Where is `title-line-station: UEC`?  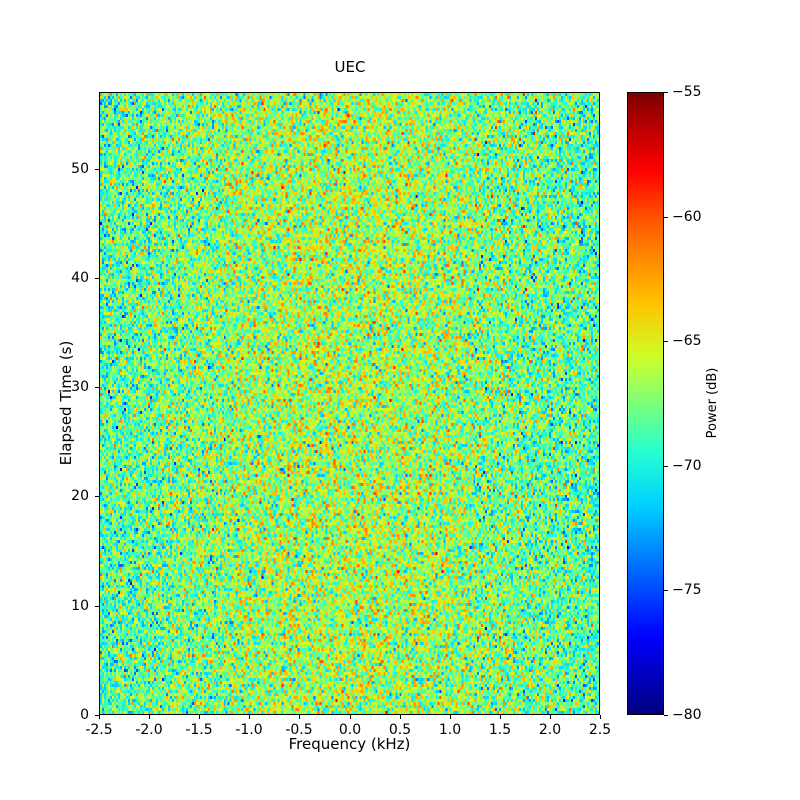
title-line-station: UEC is located at coordinates (350, 67).